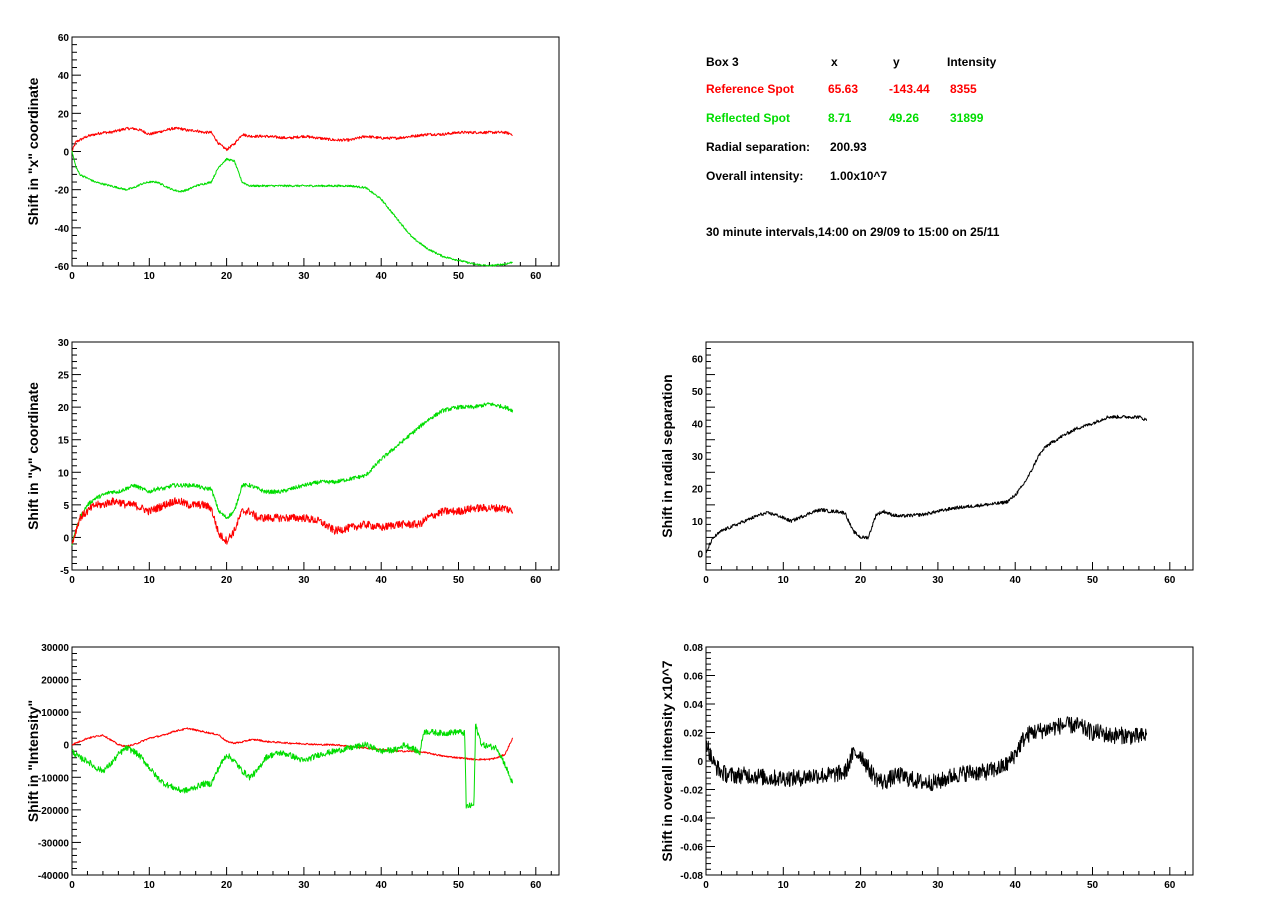  Describe the element at coordinates (33, 151) in the screenshot. I see `y-axis-label: Shift in "x" coordinate` at that location.